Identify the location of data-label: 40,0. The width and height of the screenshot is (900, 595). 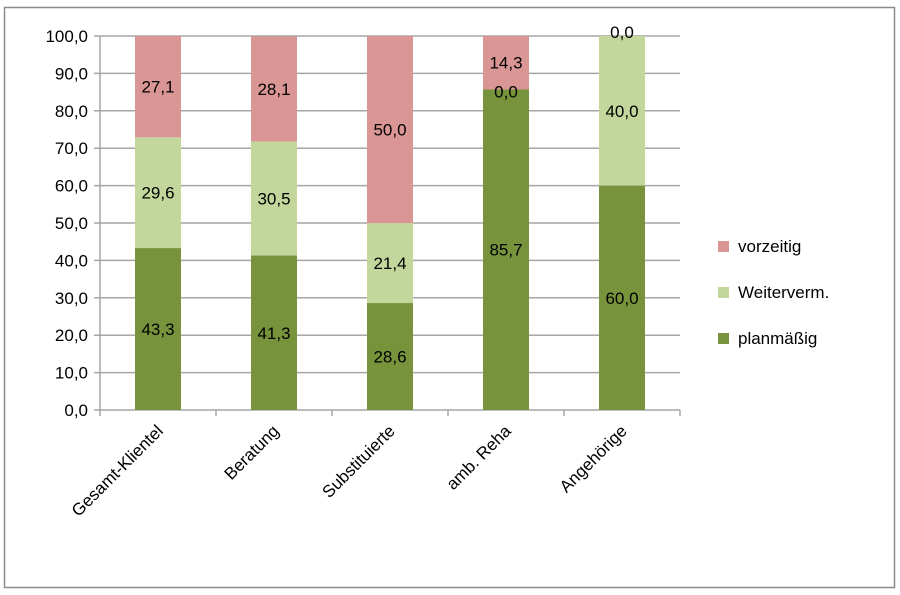
(621, 111).